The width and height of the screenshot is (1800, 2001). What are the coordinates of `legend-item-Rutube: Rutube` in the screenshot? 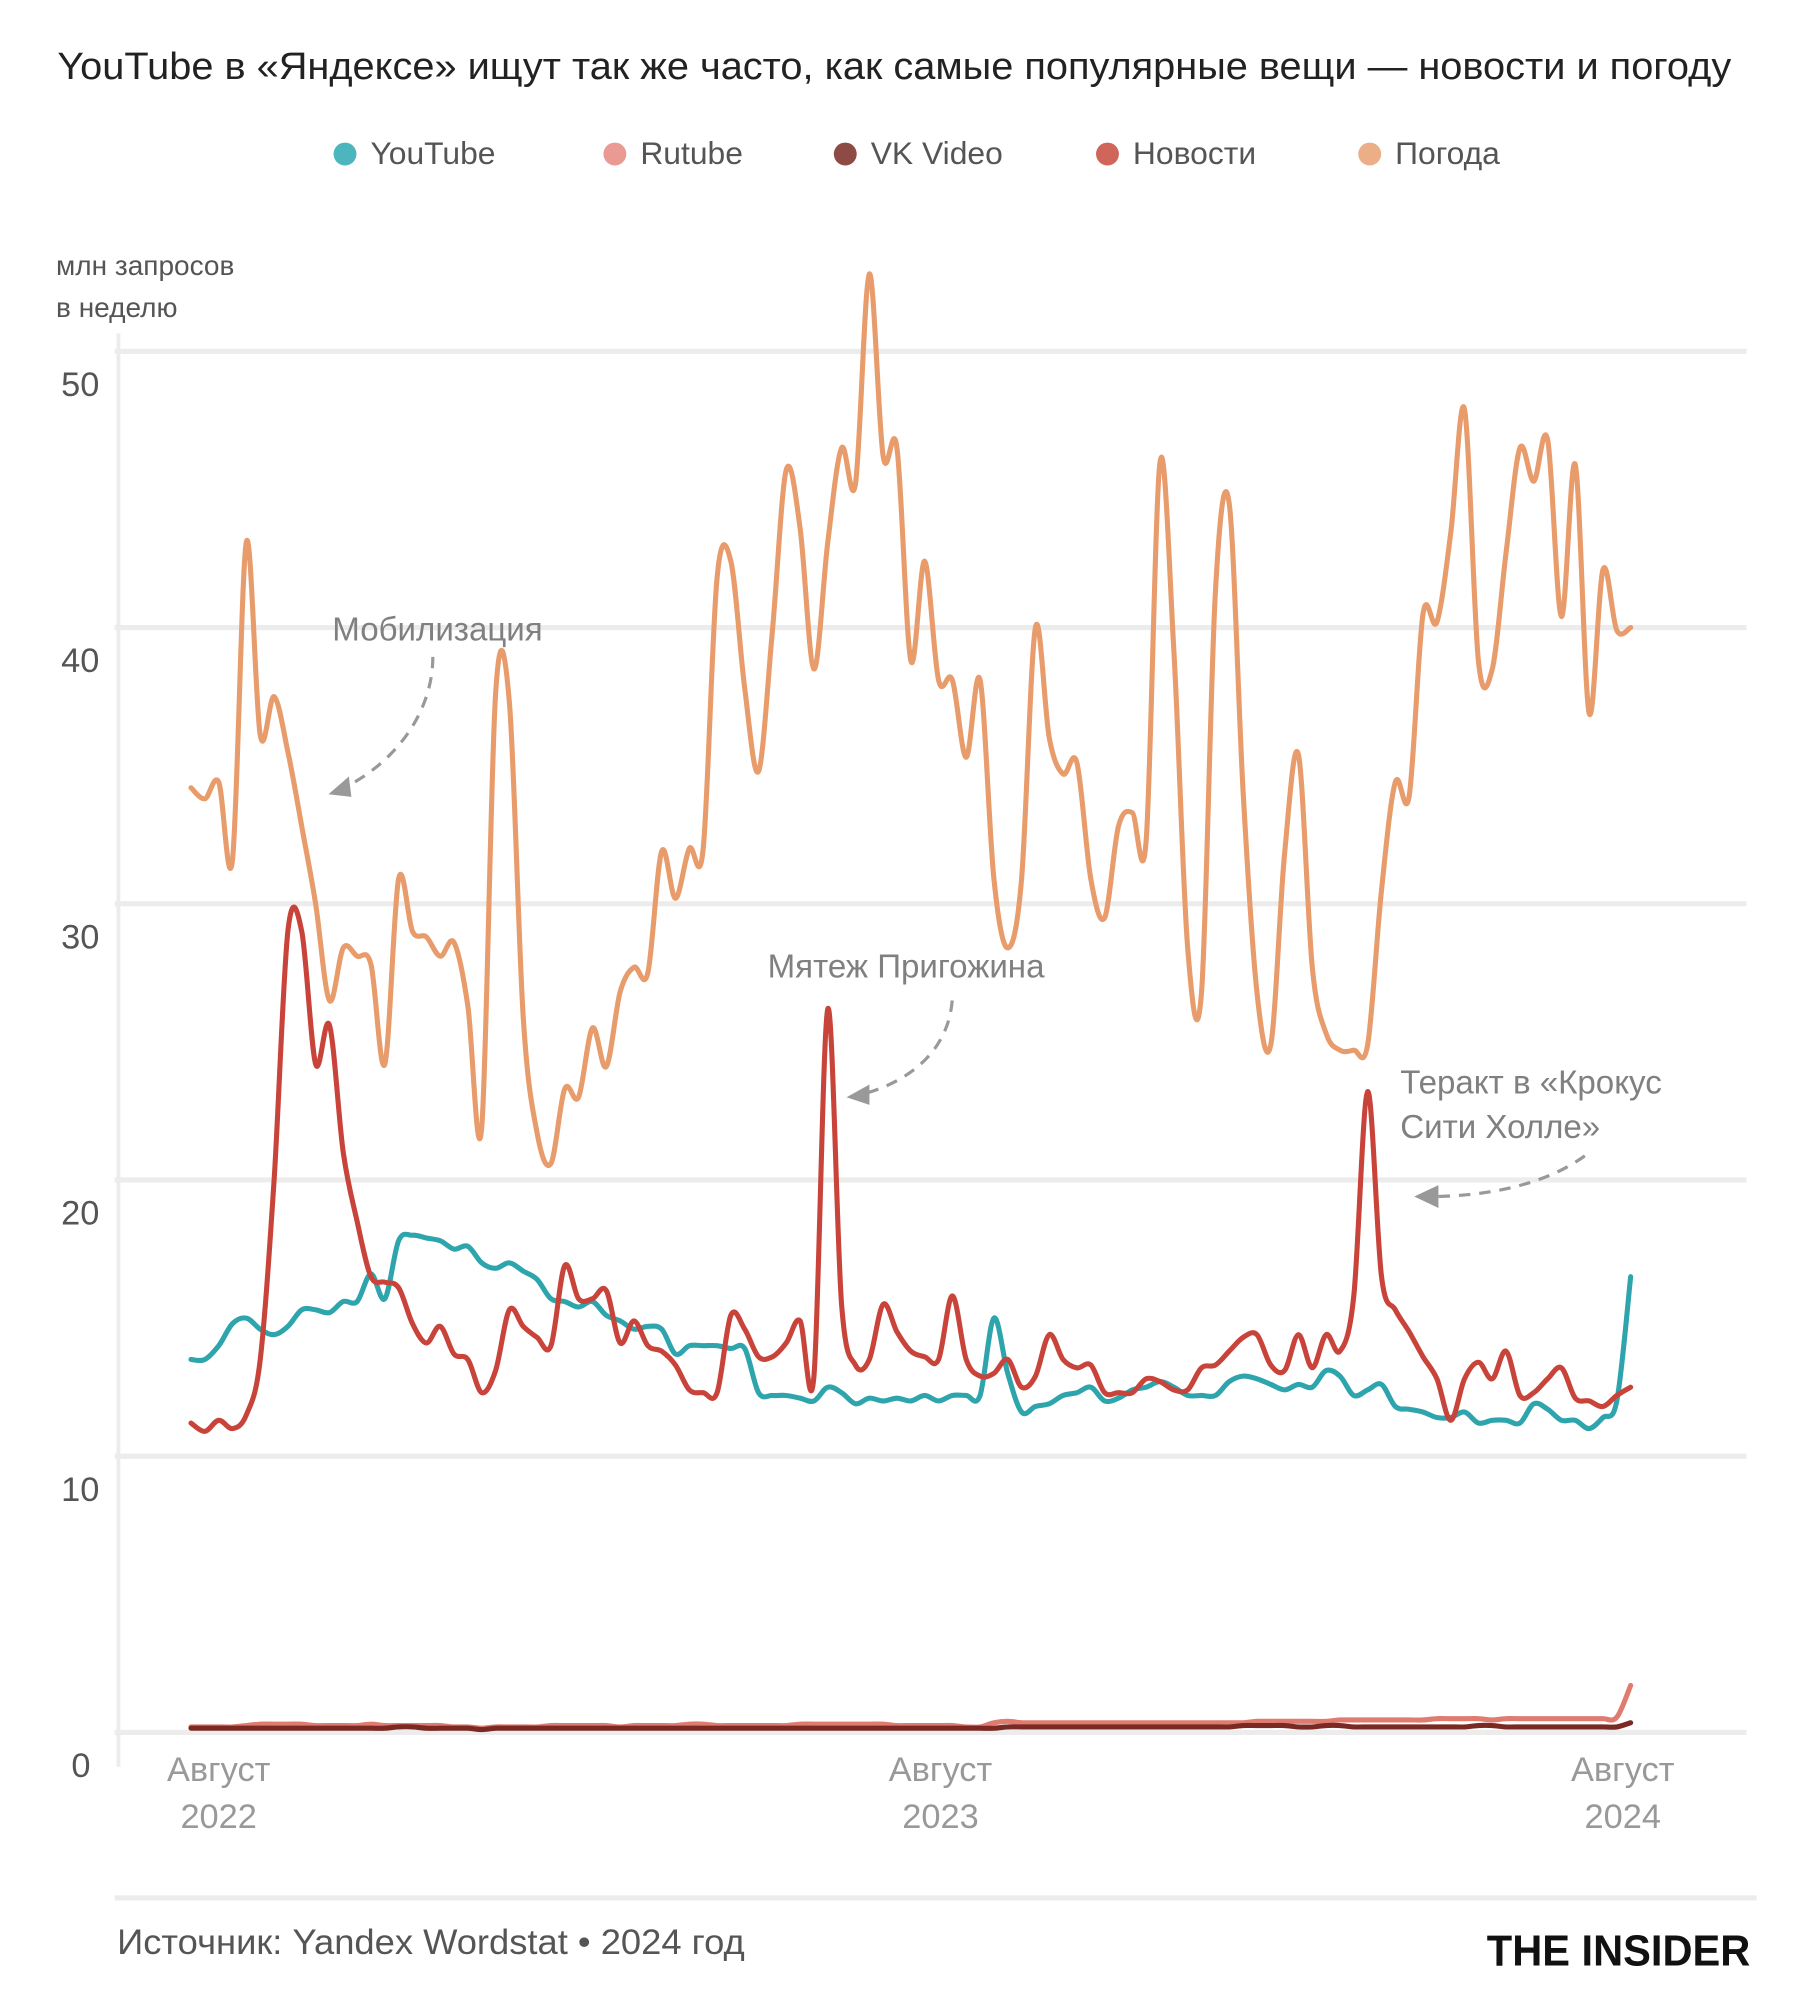 It's located at (673, 153).